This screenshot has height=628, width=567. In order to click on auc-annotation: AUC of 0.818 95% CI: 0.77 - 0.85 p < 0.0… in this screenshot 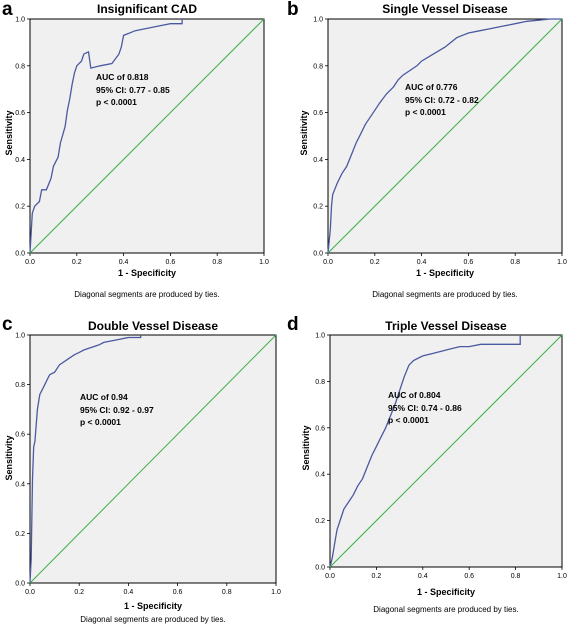, I will do `click(133, 90)`.